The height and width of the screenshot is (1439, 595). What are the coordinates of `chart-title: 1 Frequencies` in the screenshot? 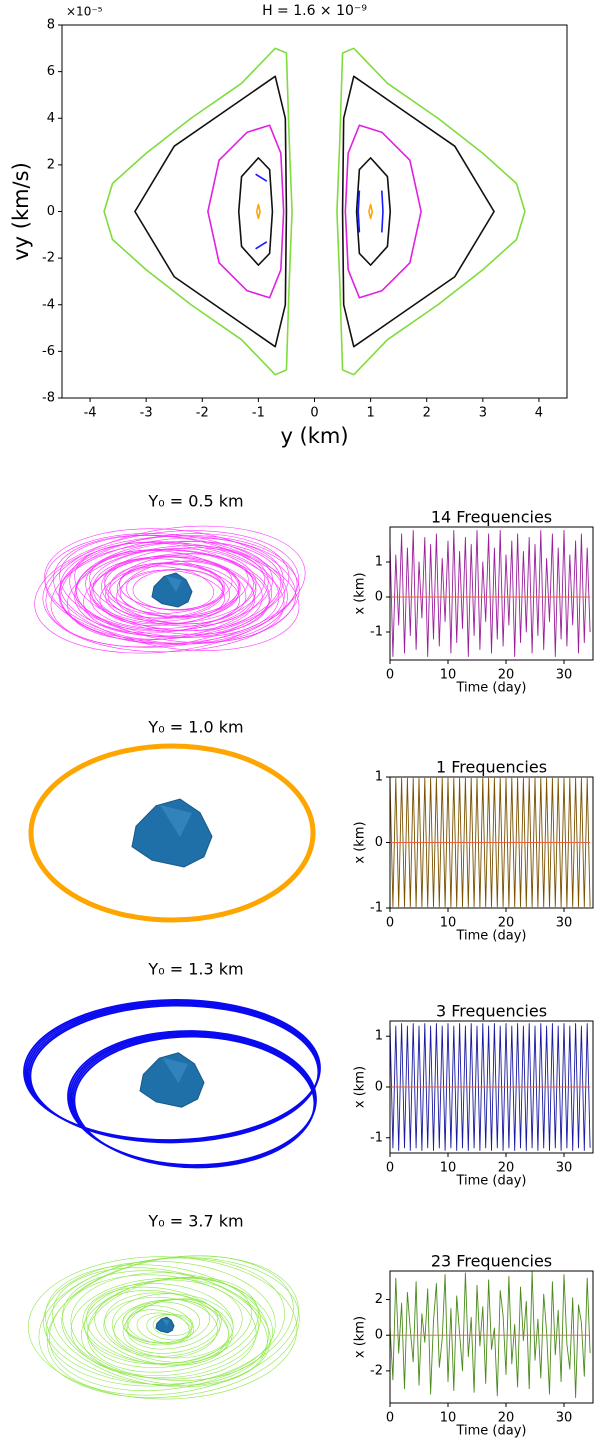 It's located at (491, 767).